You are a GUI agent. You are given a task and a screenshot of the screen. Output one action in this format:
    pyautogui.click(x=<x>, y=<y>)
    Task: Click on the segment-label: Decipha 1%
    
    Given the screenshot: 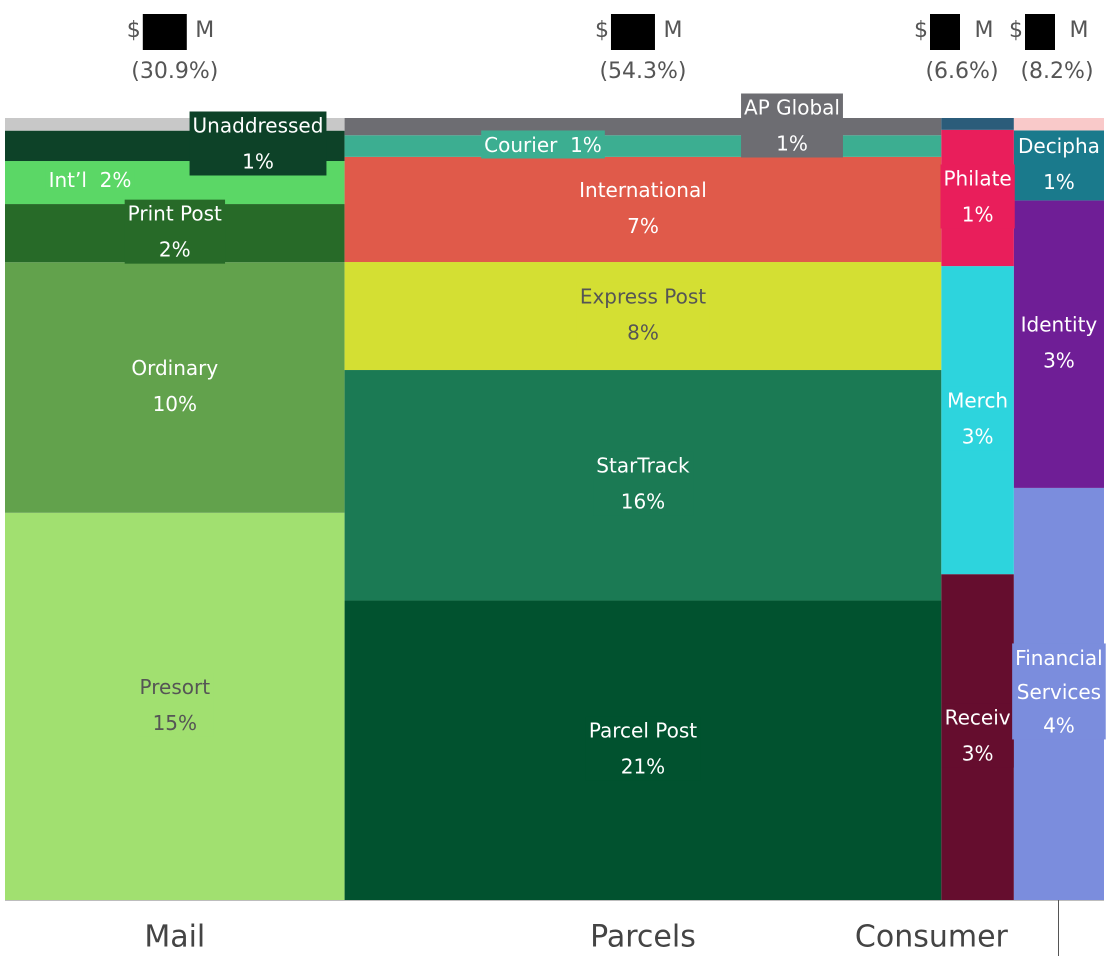 What is the action you would take?
    pyautogui.click(x=1058, y=163)
    